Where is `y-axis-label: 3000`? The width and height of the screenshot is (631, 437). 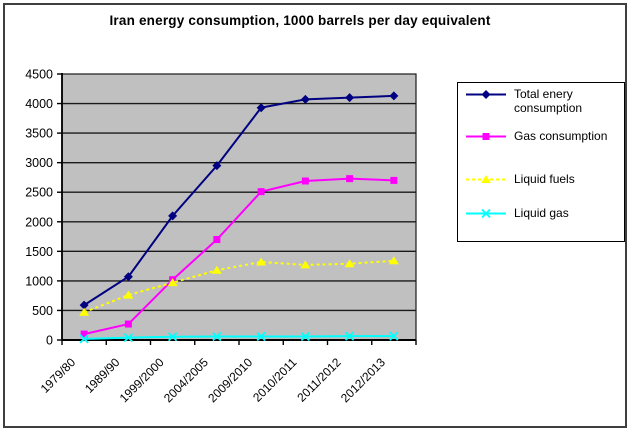 y-axis-label: 3000 is located at coordinates (39, 163).